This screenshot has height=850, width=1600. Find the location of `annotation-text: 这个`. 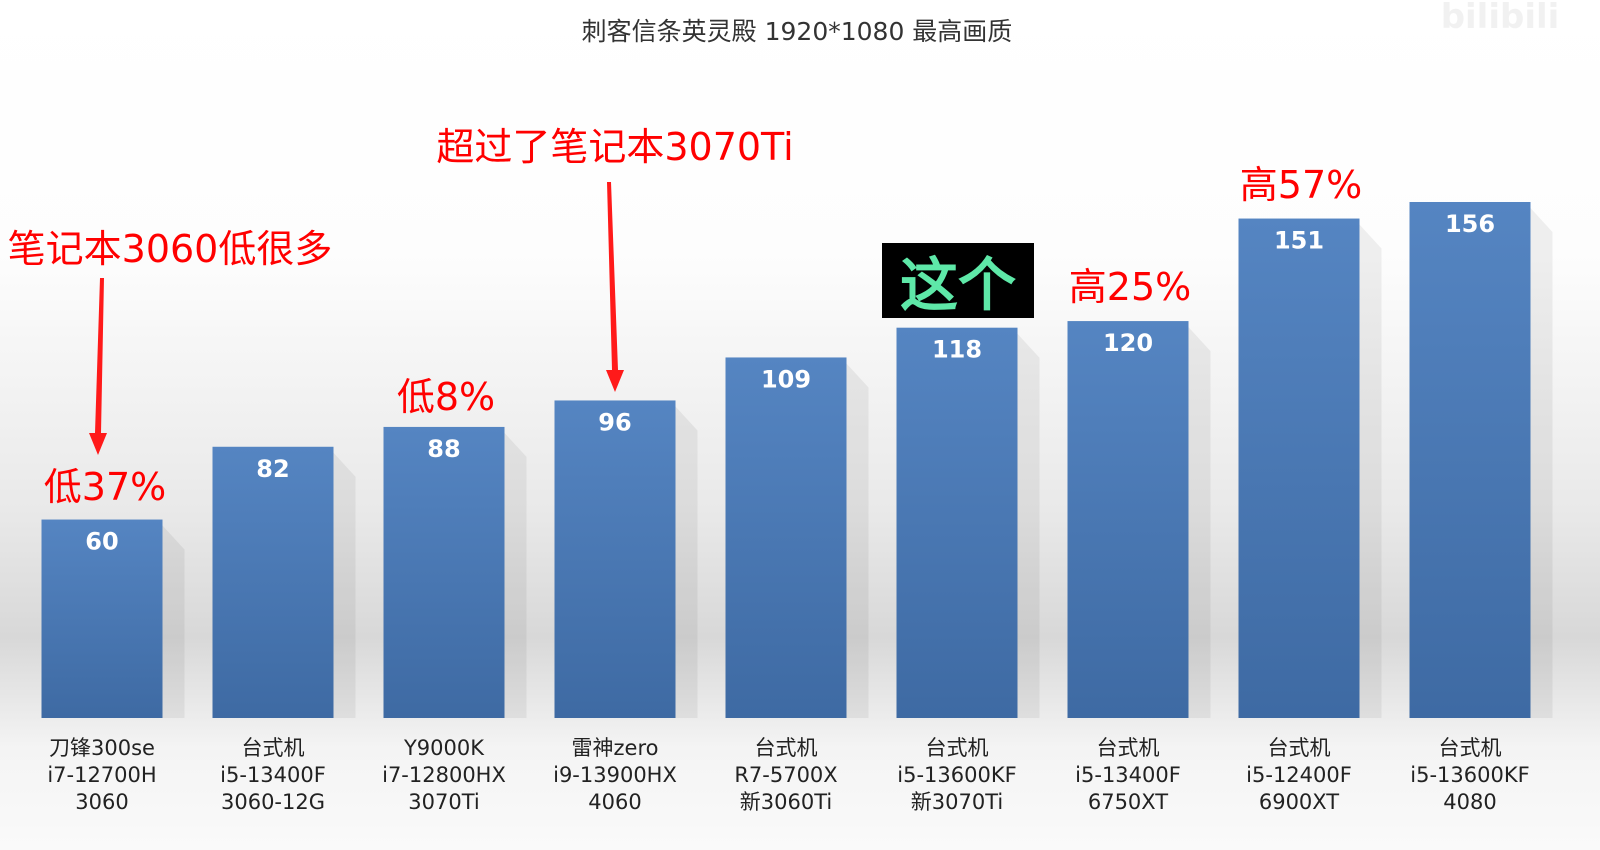

annotation-text: 这个 is located at coordinates (958, 285).